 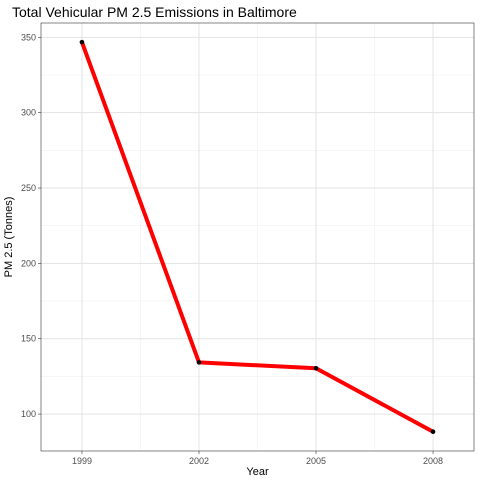 I want to click on data-point-1999, so click(x=82, y=42).